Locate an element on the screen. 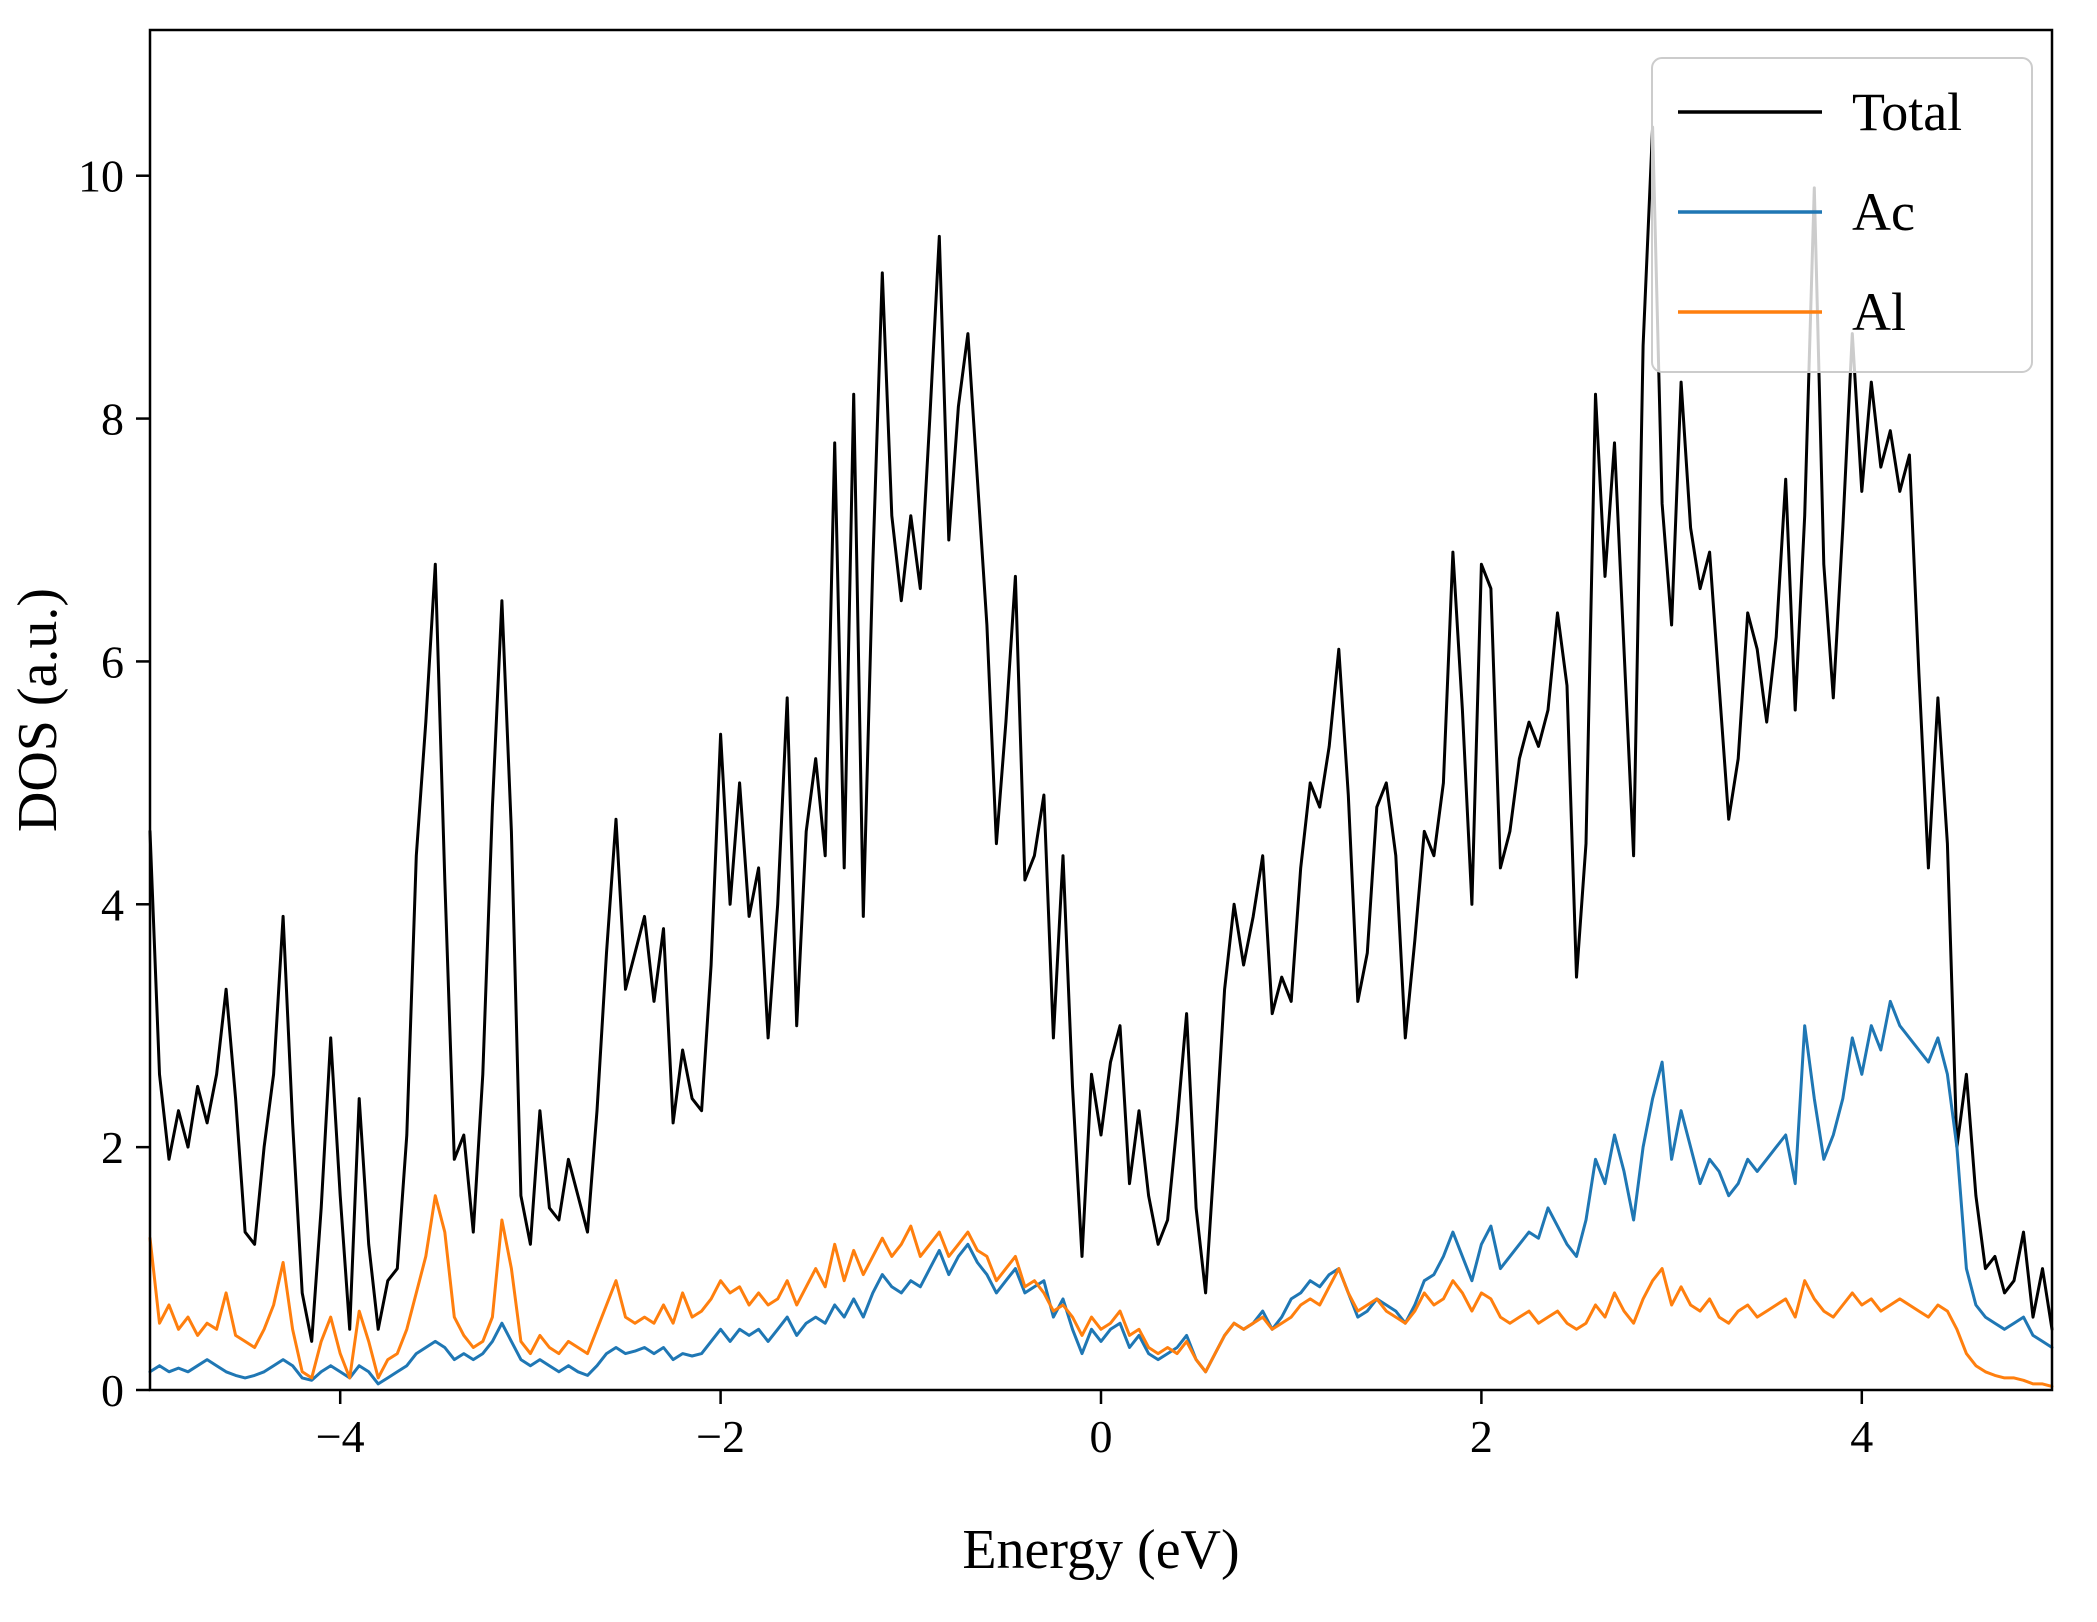  legend-box is located at coordinates (1842, 215).